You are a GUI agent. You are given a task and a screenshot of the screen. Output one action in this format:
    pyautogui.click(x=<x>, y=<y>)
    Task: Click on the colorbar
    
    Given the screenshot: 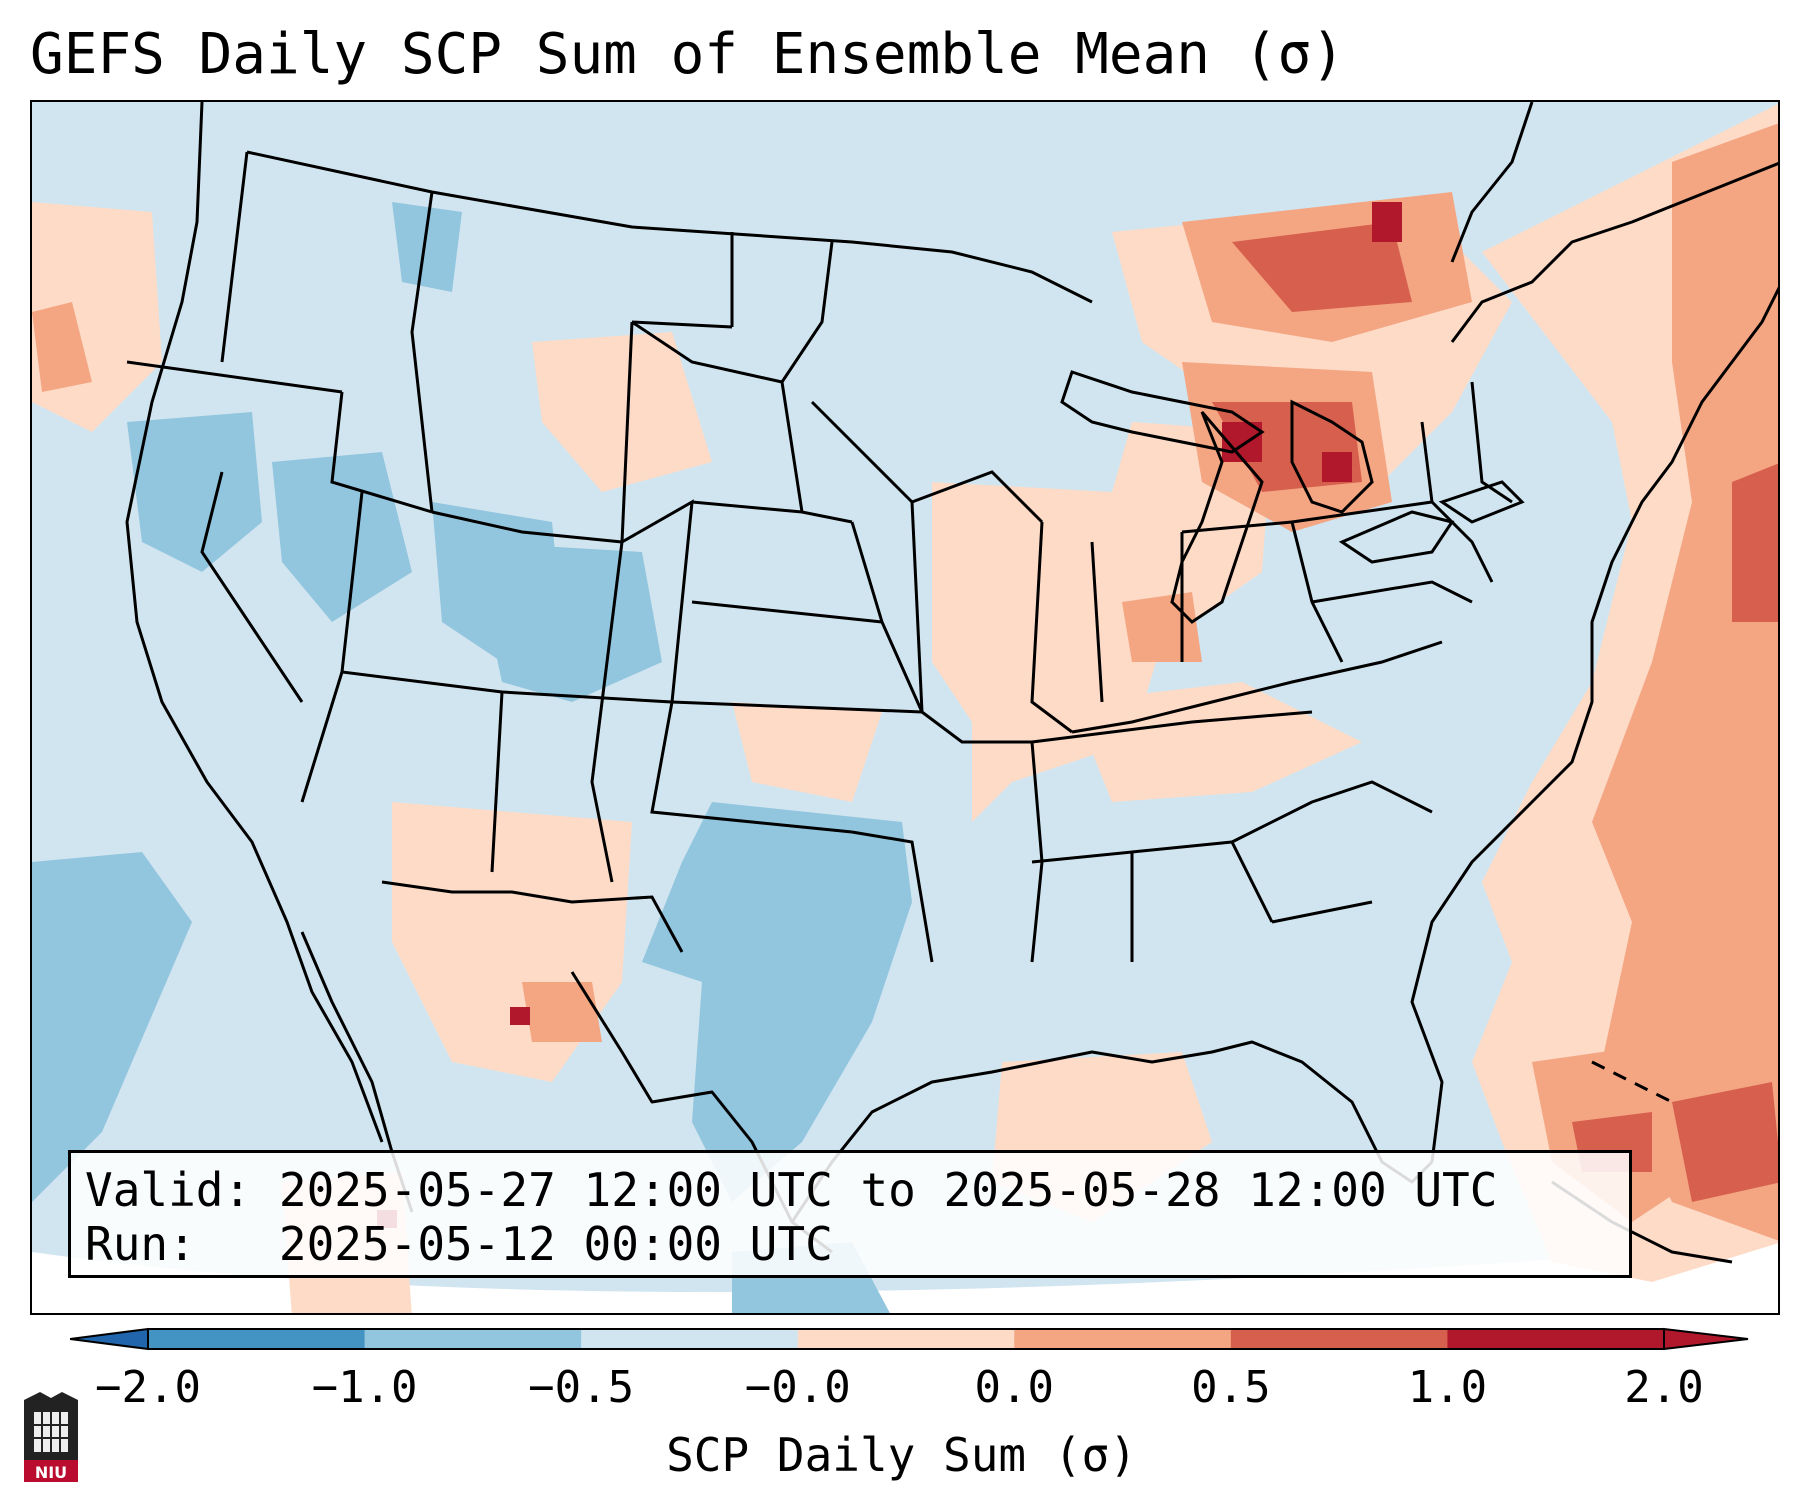 What is the action you would take?
    pyautogui.click(x=909, y=1339)
    